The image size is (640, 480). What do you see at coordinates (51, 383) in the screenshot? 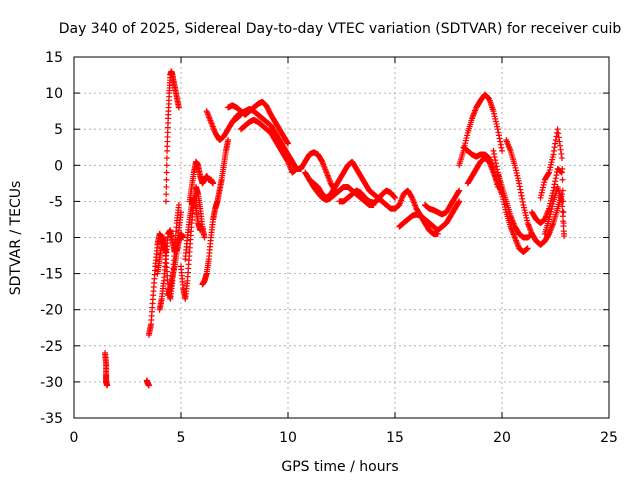
I see `y-tick-label: -30` at bounding box center [51, 383].